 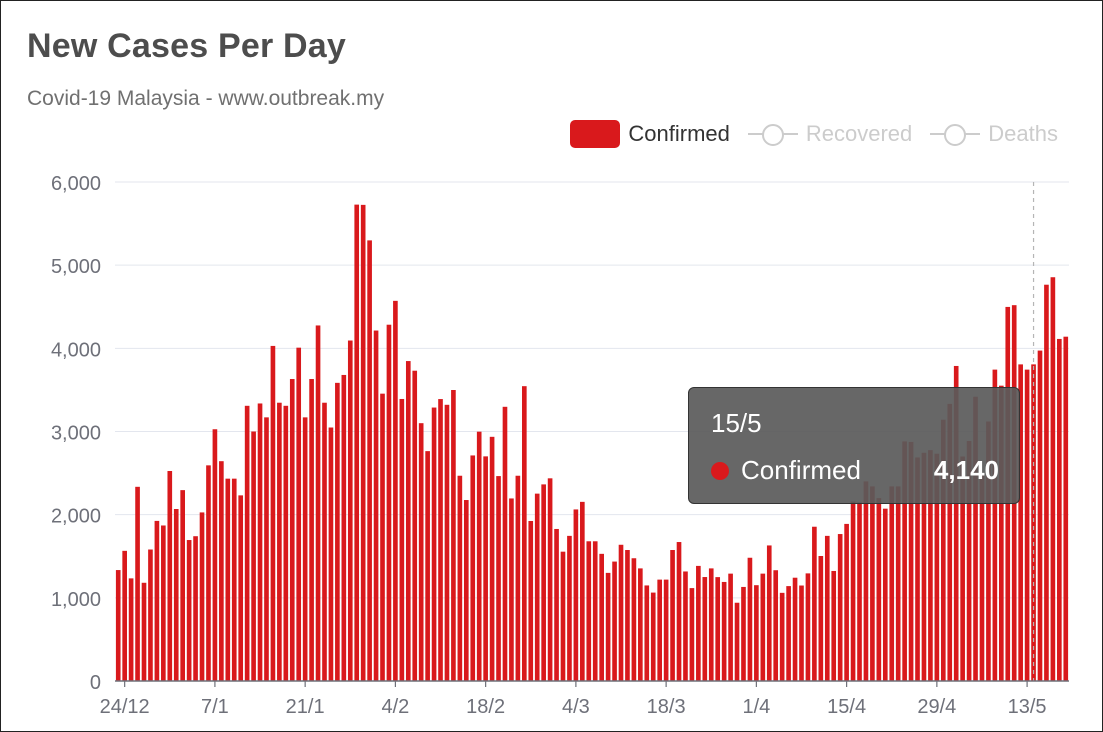 What do you see at coordinates (95, 683) in the screenshot?
I see `y-tick-label: 0` at bounding box center [95, 683].